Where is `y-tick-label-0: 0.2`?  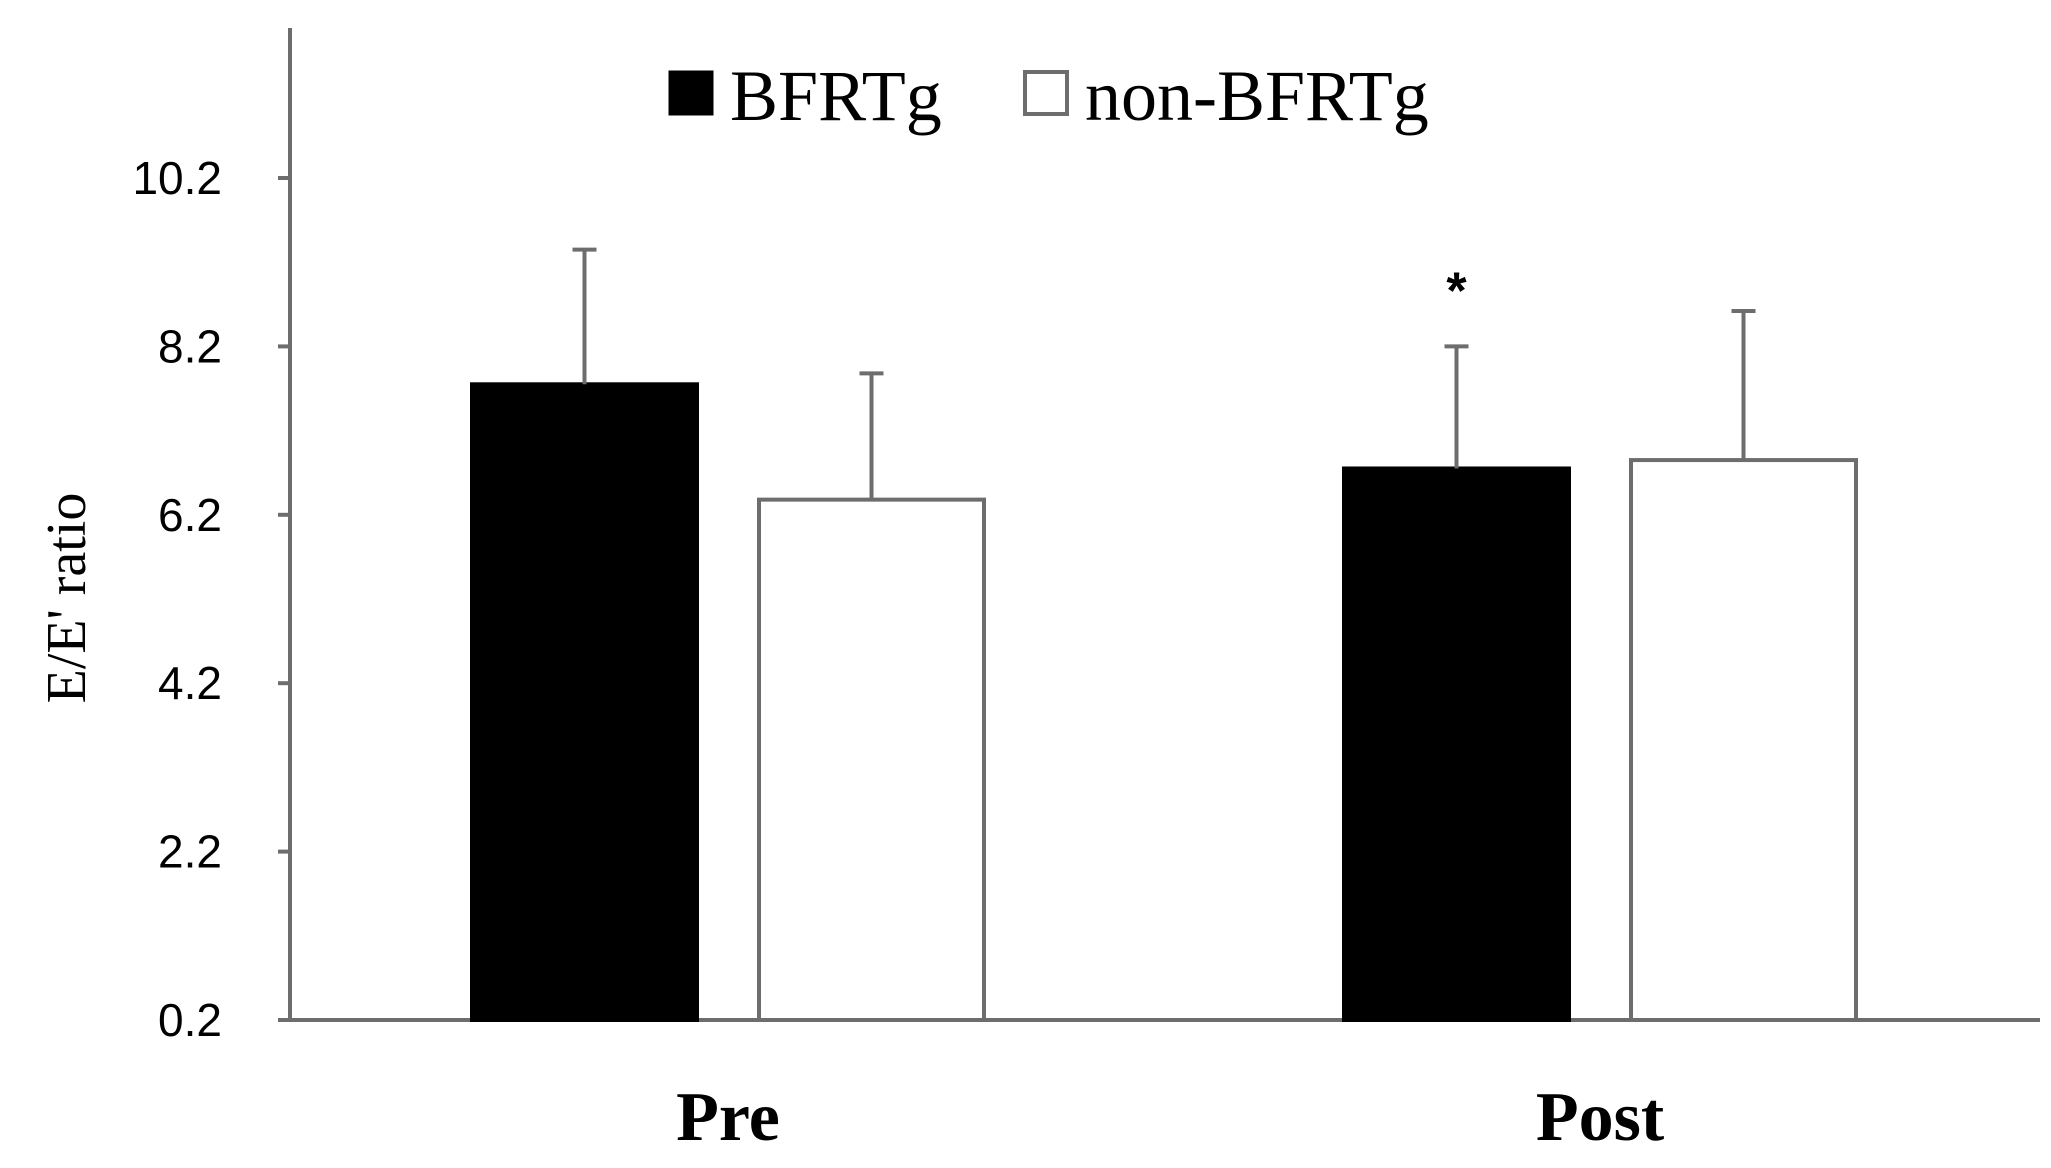 y-tick-label-0: 0.2 is located at coordinates (190, 1020).